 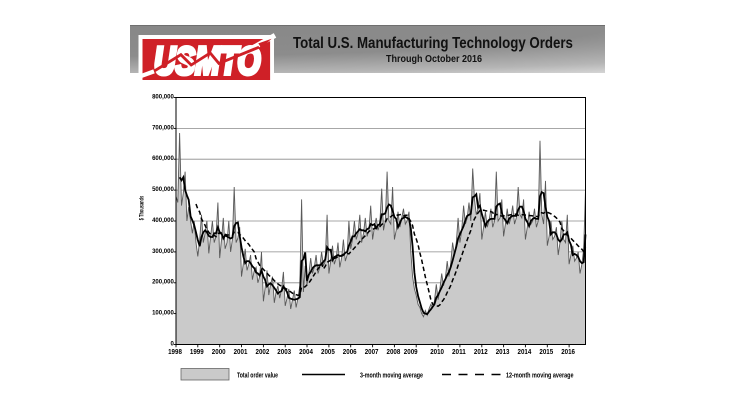 What do you see at coordinates (163, 128) in the screenshot?
I see `svg-text: 700,000` at bounding box center [163, 128].